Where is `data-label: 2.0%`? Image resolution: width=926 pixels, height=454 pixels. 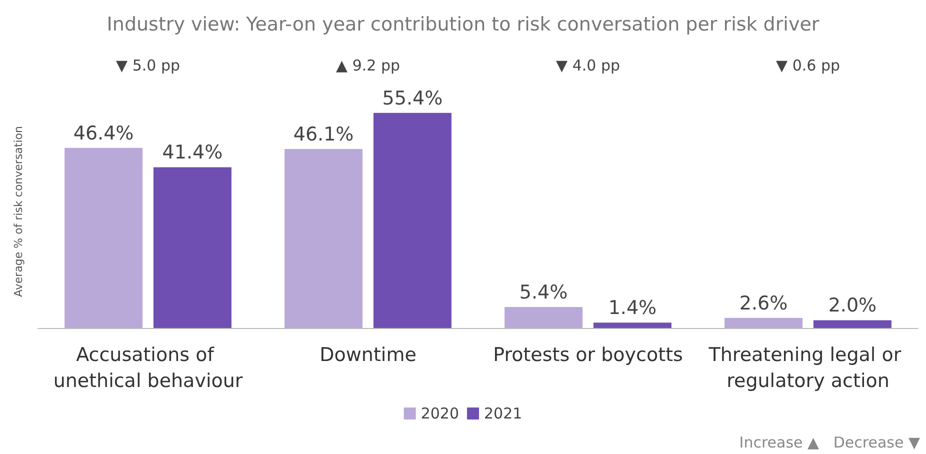
data-label: 2.0% is located at coordinates (852, 305).